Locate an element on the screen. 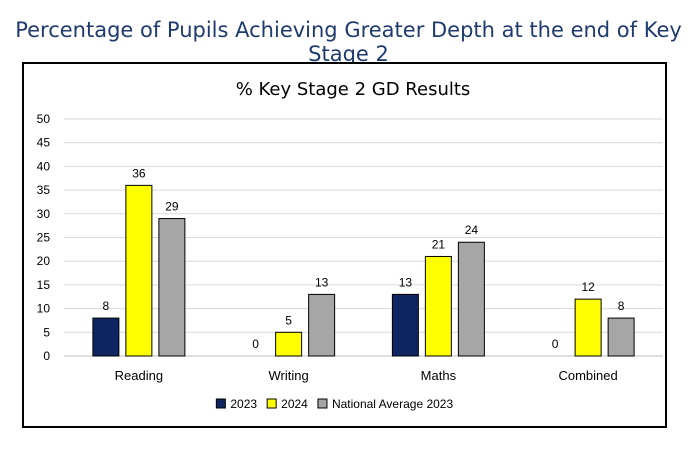  y-tick-label: 25 is located at coordinates (44, 238).